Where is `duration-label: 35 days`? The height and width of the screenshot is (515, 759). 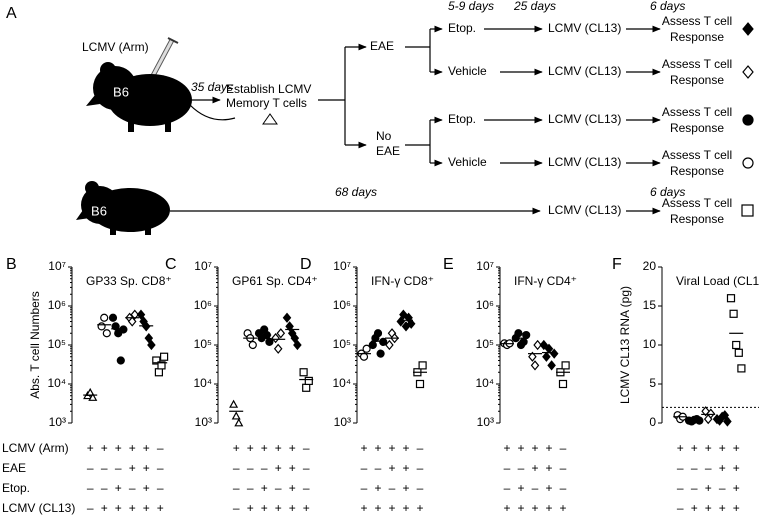
duration-label: 35 days is located at coordinates (212, 87).